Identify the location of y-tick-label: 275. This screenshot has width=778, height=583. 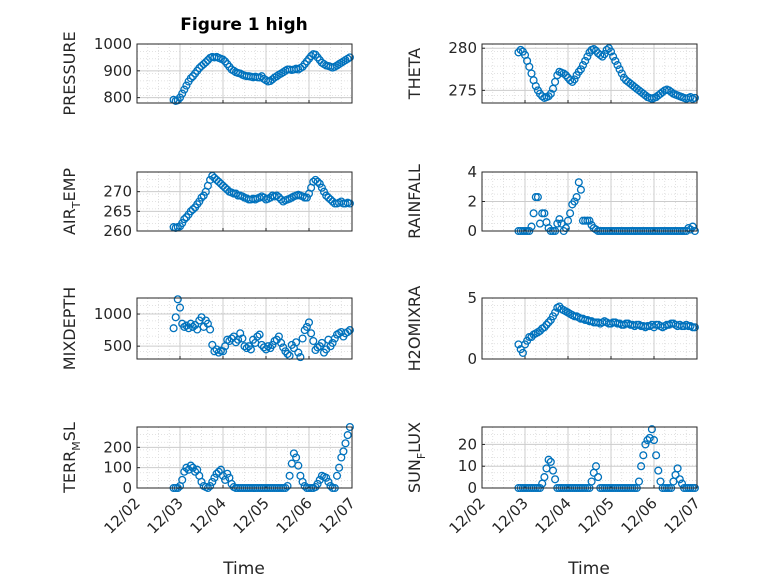
(462, 90).